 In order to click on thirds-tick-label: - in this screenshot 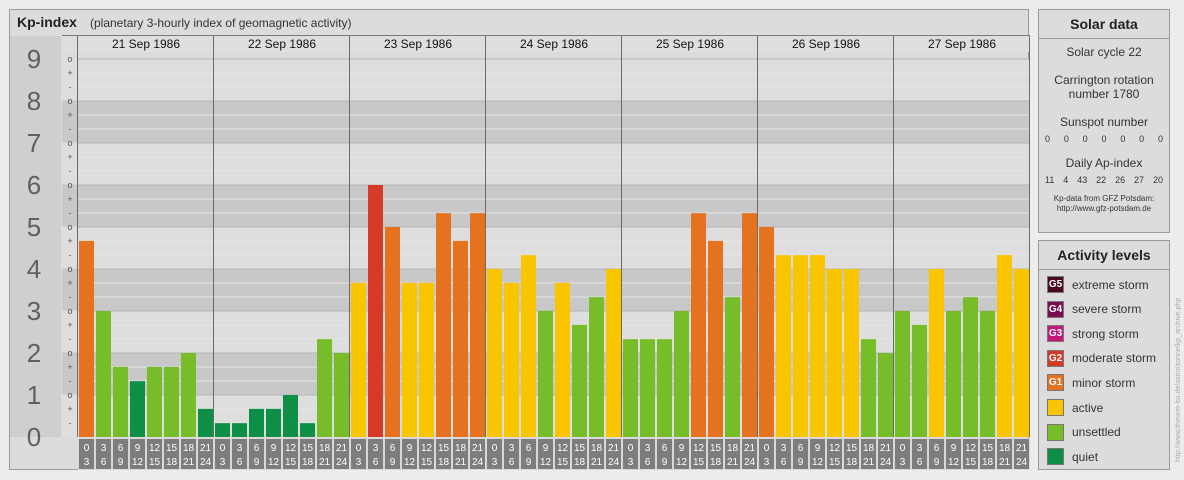, I will do `click(70, 213)`.